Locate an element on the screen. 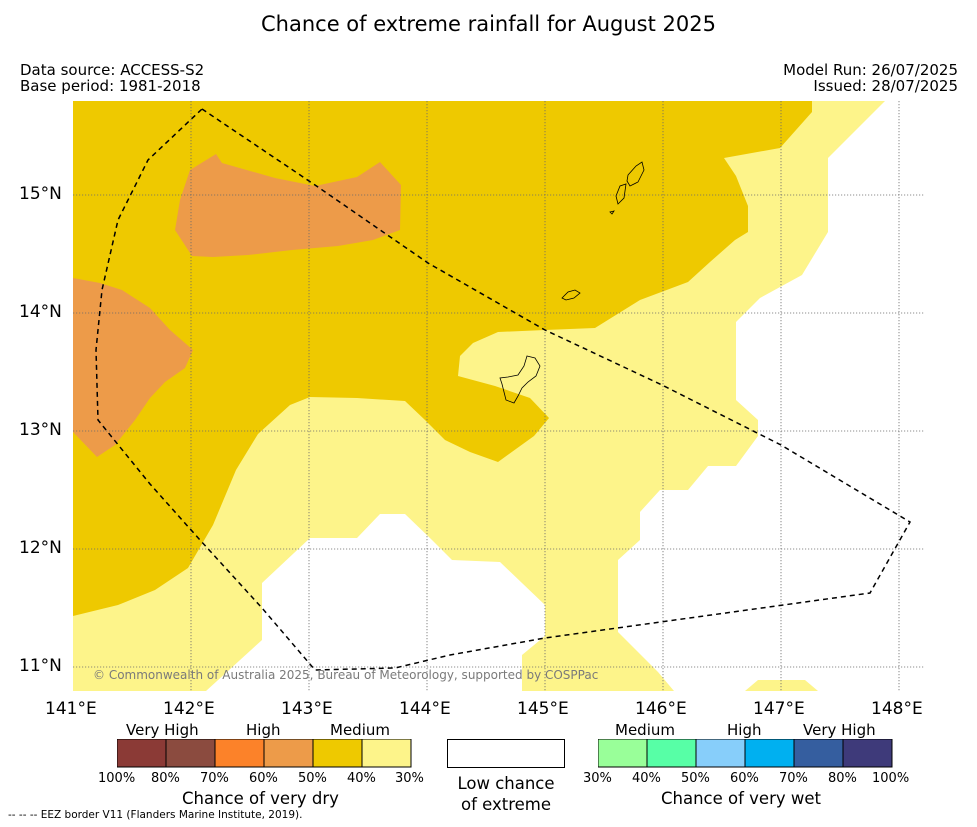 The image size is (977, 827). data-source-label: Data source: ACCESS-S2 is located at coordinates (112, 70).